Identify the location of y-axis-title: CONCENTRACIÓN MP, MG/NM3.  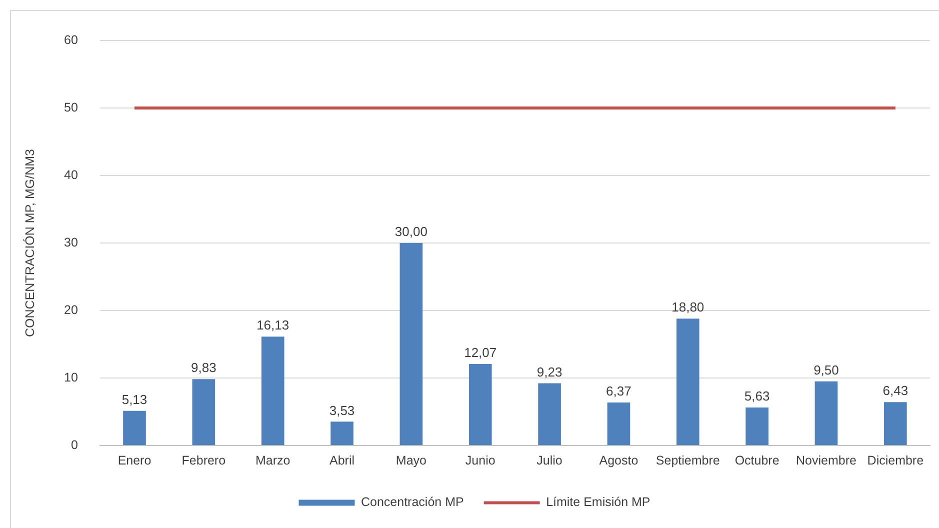
(29, 242).